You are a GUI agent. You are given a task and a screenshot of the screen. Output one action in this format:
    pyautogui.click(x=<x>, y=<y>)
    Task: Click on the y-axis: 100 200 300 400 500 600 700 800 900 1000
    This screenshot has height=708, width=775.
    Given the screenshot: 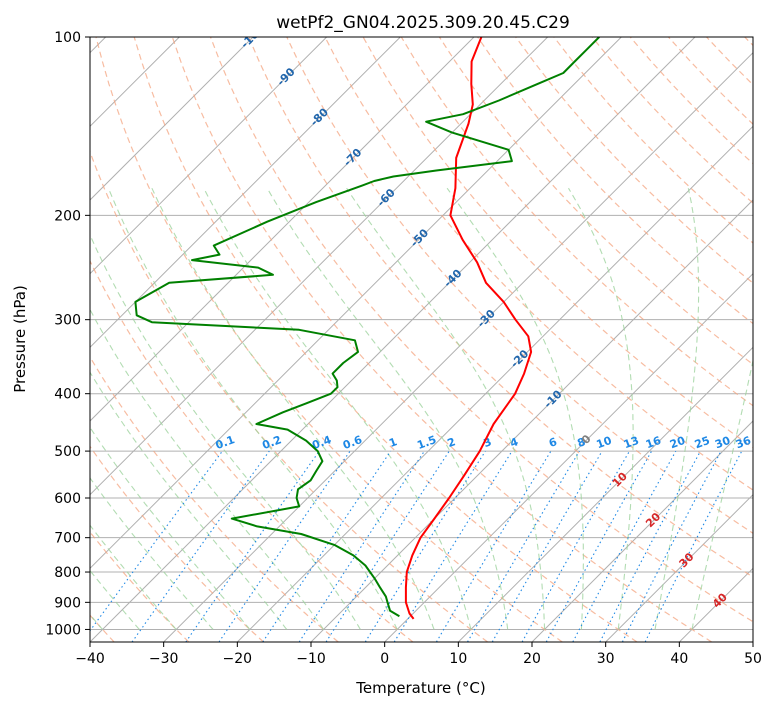 What is the action you would take?
    pyautogui.click(x=67, y=334)
    